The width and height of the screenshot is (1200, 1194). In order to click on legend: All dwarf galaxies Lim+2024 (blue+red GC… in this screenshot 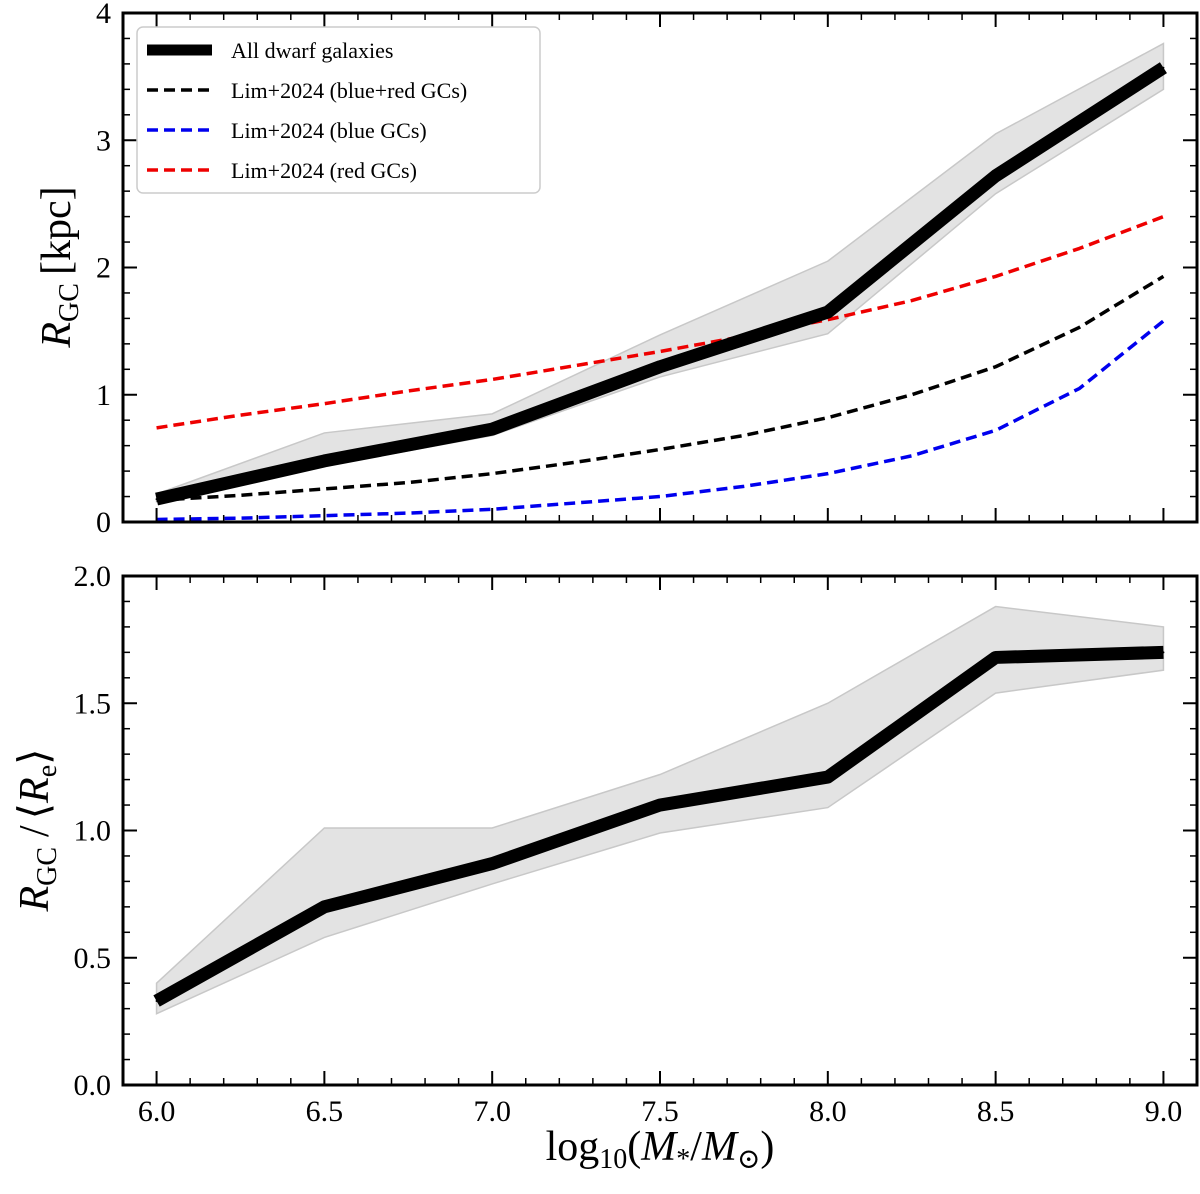, I will do `click(338, 110)`.